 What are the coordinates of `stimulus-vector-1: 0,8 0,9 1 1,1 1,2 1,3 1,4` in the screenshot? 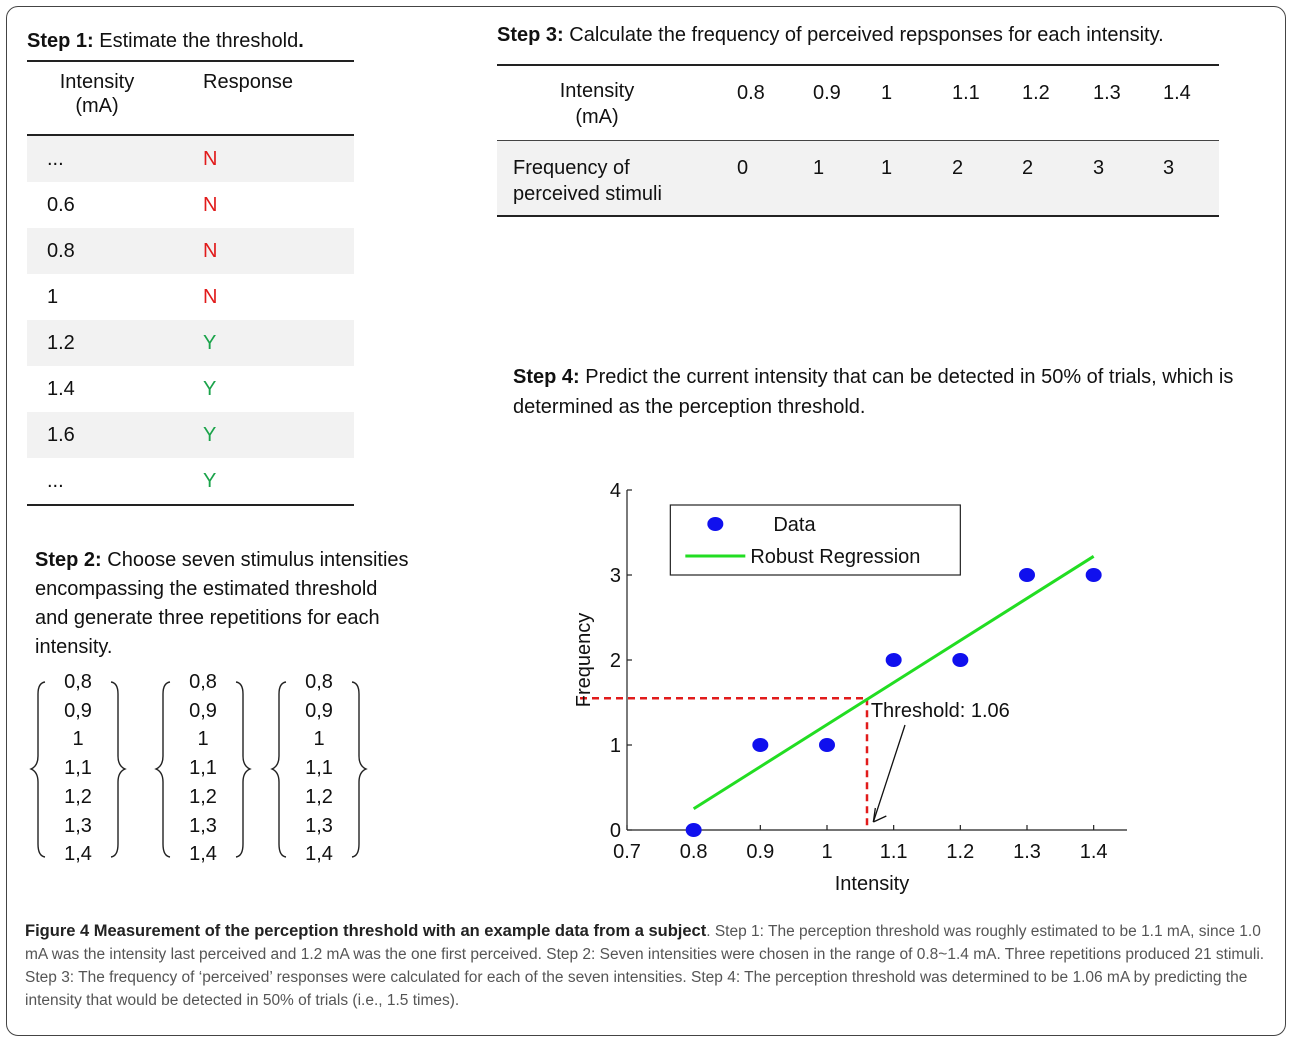 It's located at (78, 768).